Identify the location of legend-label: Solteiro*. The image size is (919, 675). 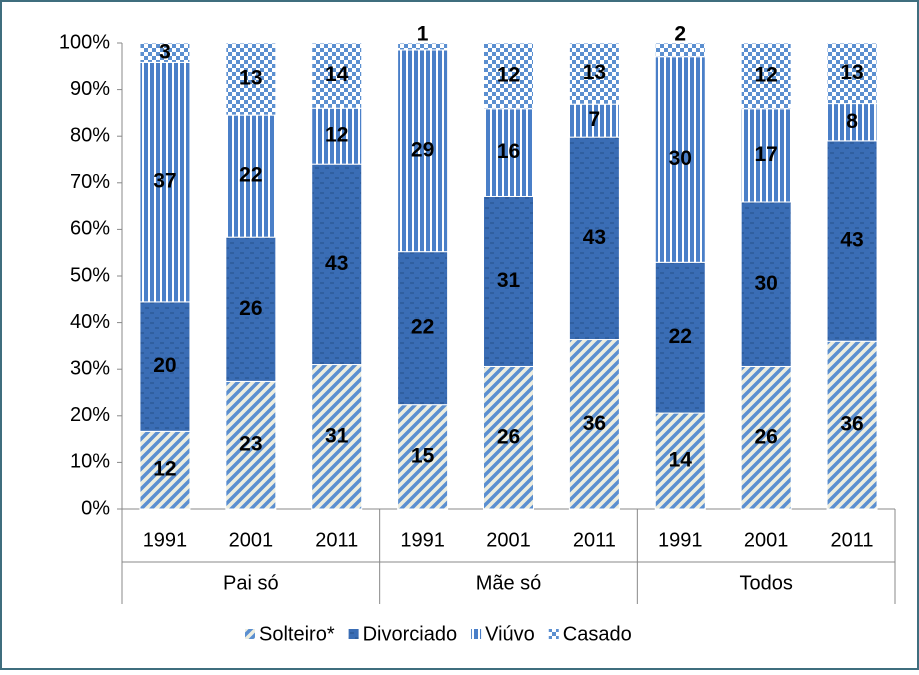
(297, 634).